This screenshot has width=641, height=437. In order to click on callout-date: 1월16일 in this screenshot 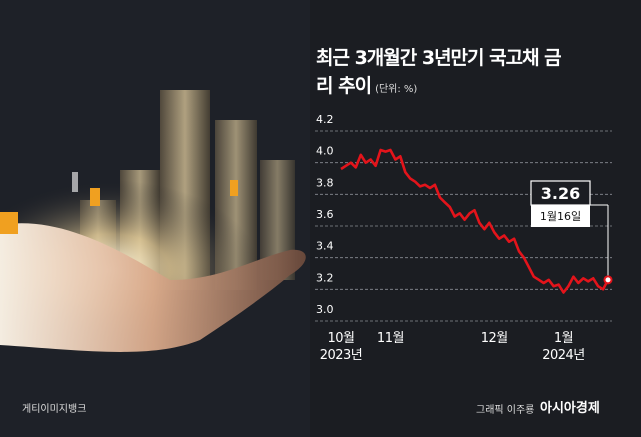, I will do `click(560, 216)`.